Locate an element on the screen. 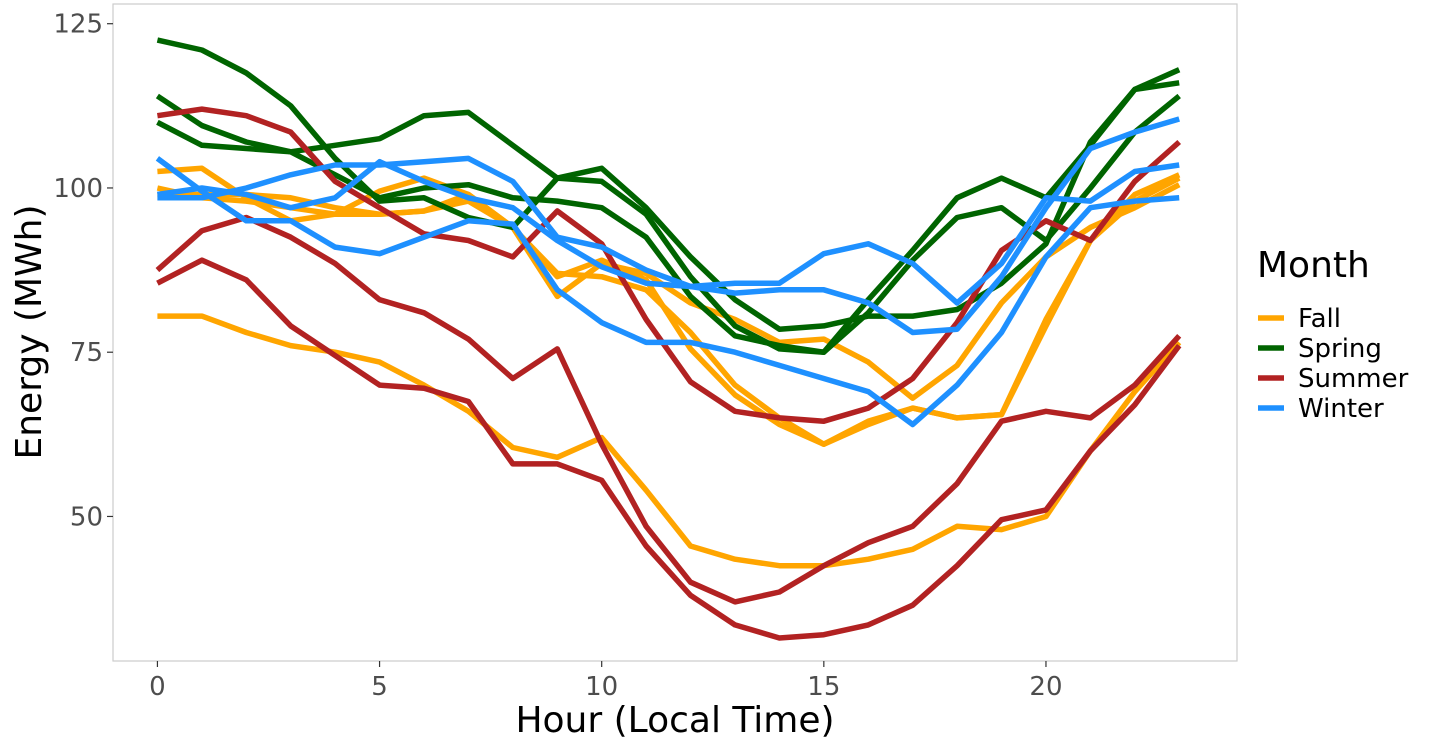 This screenshot has height=741, width=1431. x-axis: 0 5 10 15 20 is located at coordinates (606, 681).